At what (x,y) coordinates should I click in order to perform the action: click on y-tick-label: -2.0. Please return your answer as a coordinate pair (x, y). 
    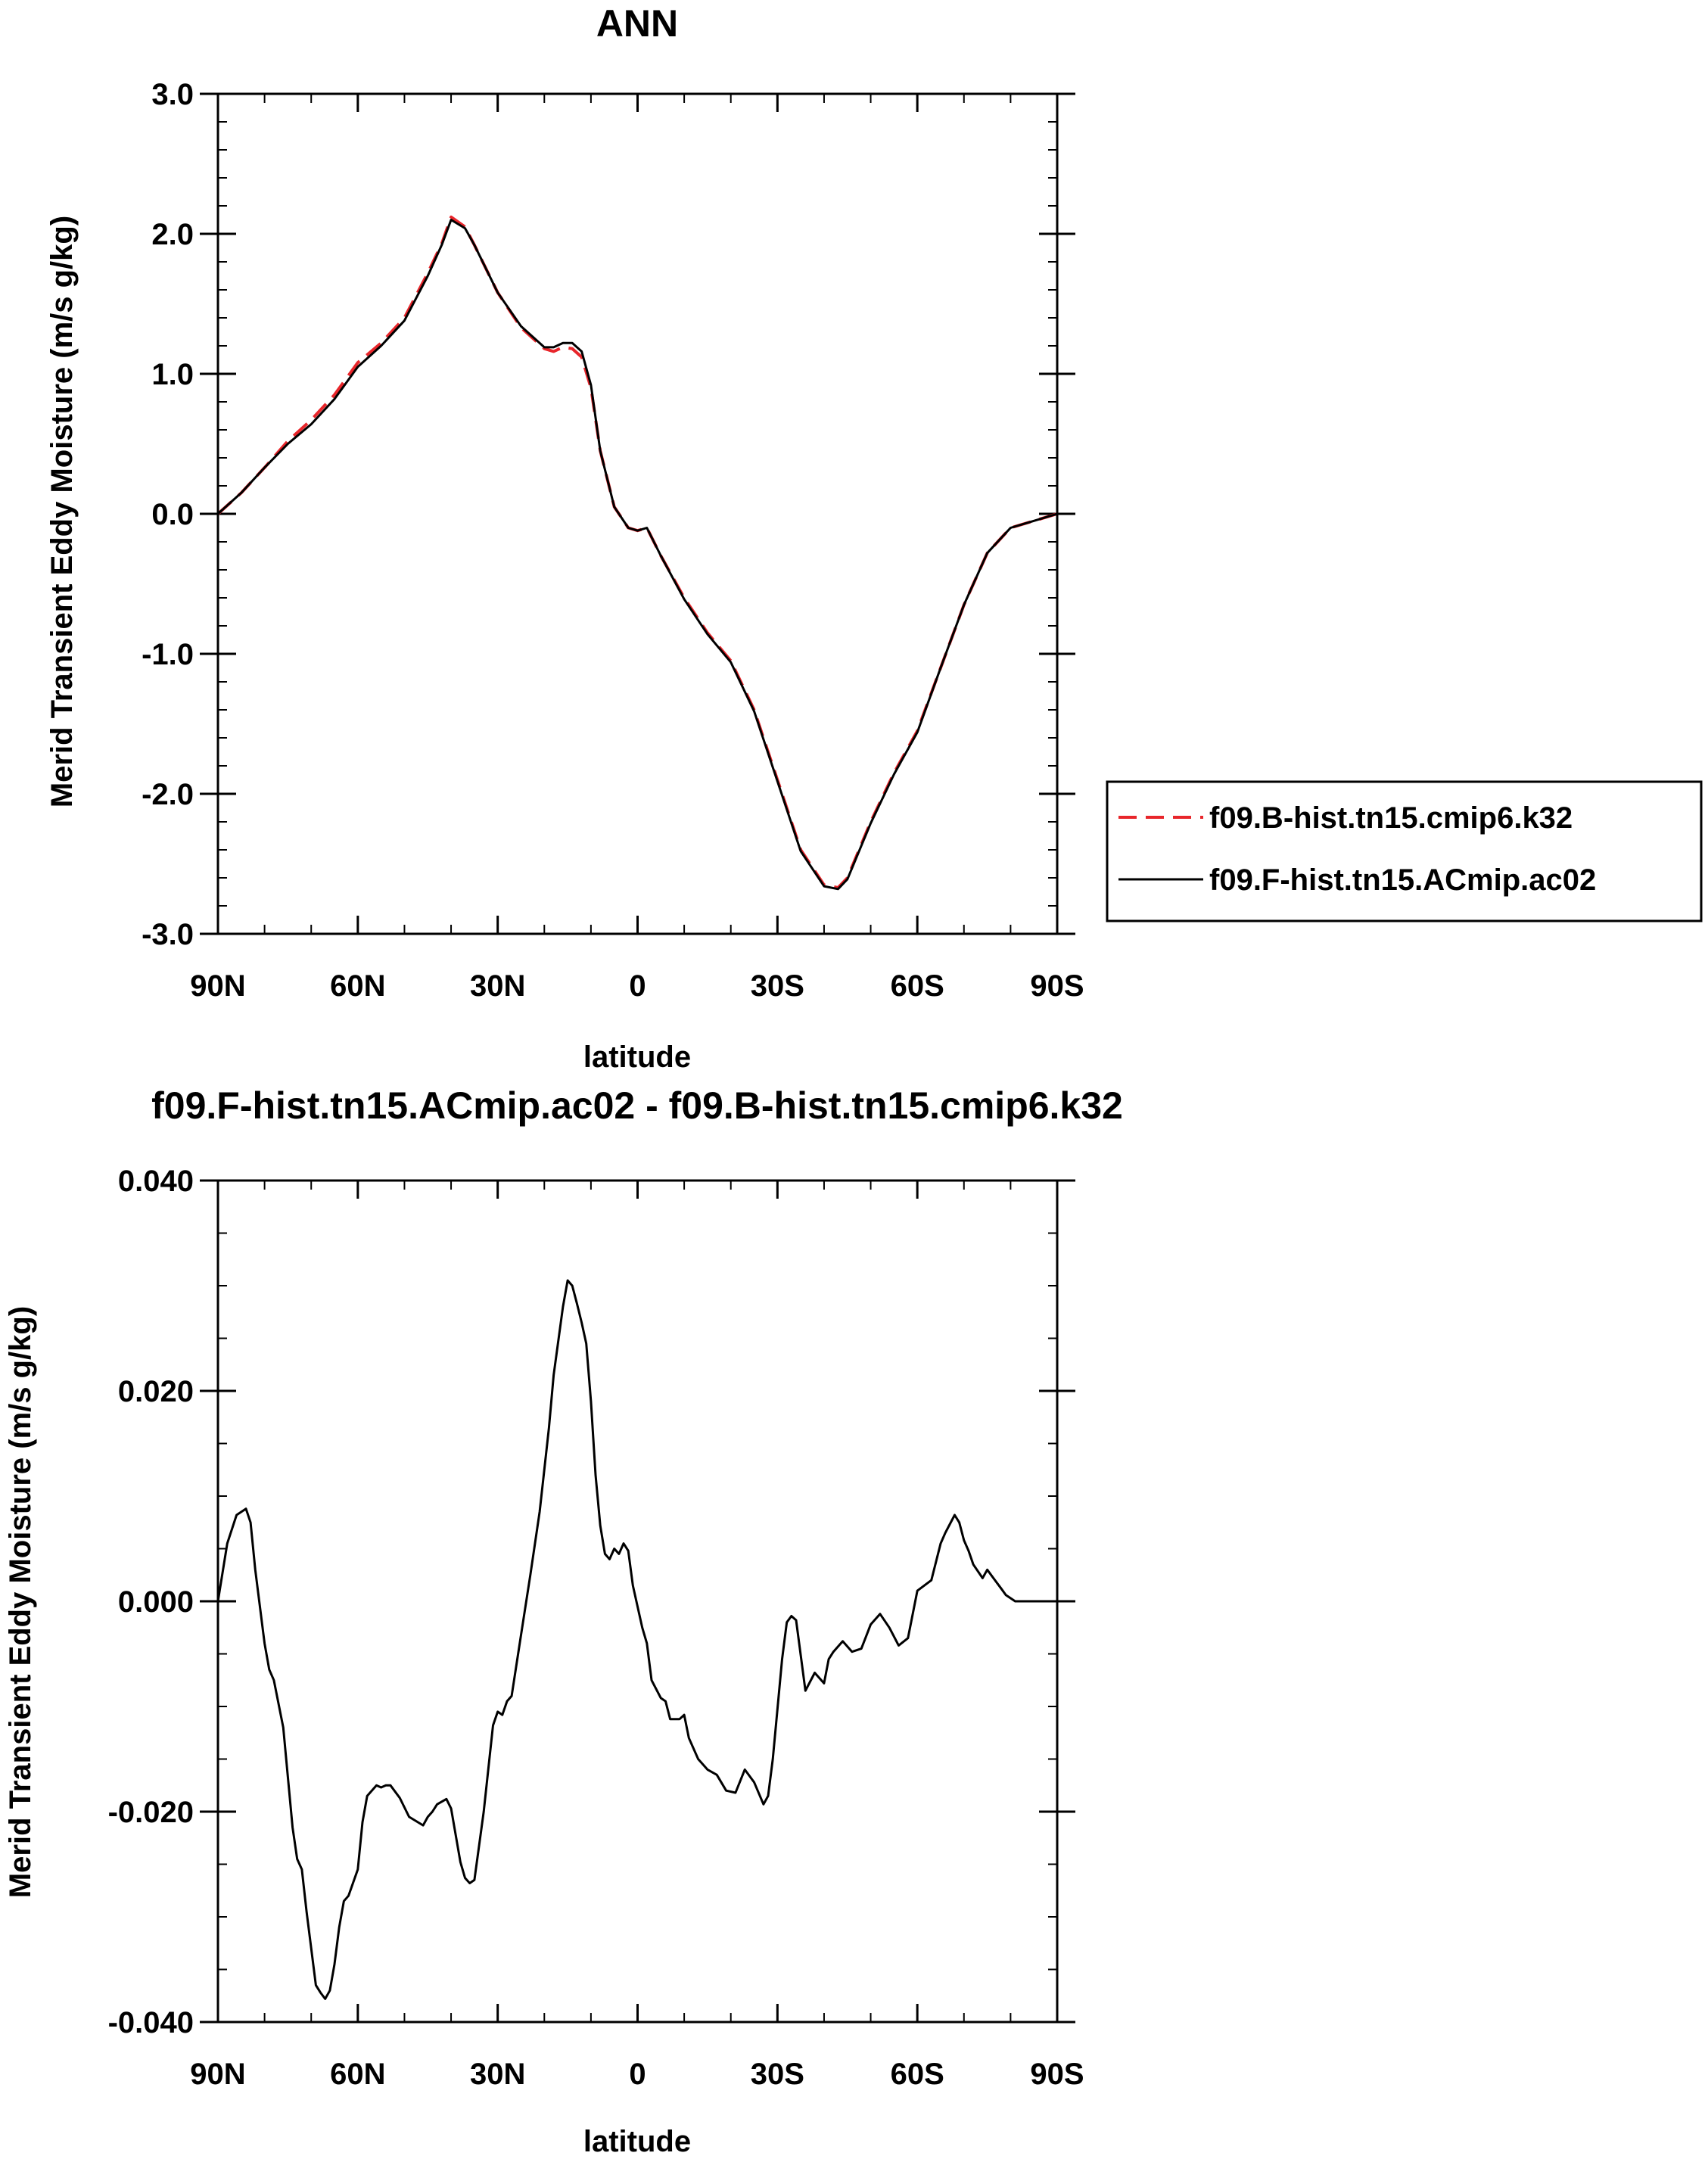
    Looking at the image, I should click on (168, 794).